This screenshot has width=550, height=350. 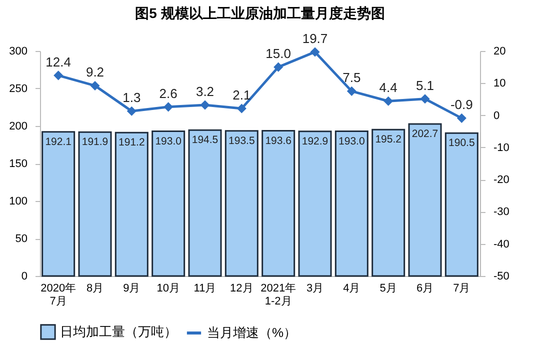 I want to click on data-label: 4.4, so click(x=388, y=88).